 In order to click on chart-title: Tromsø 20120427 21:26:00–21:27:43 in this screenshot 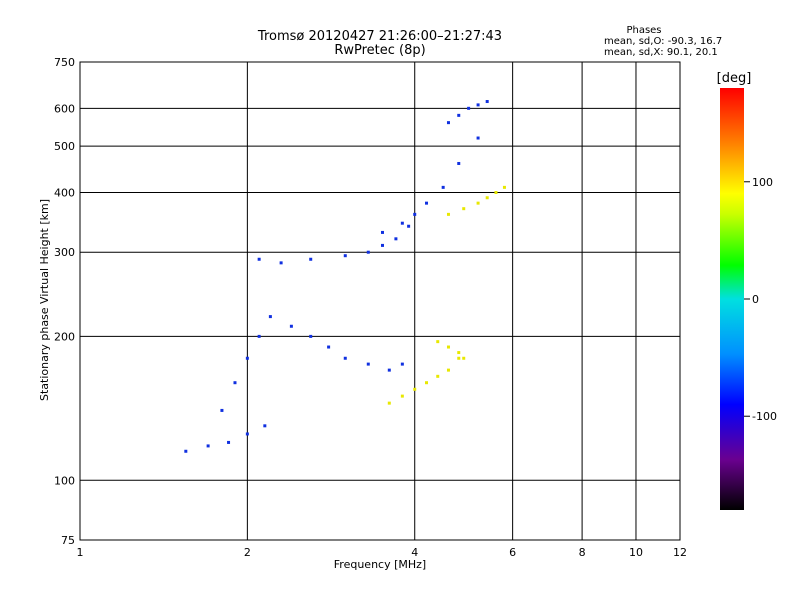, I will do `click(379, 36)`.